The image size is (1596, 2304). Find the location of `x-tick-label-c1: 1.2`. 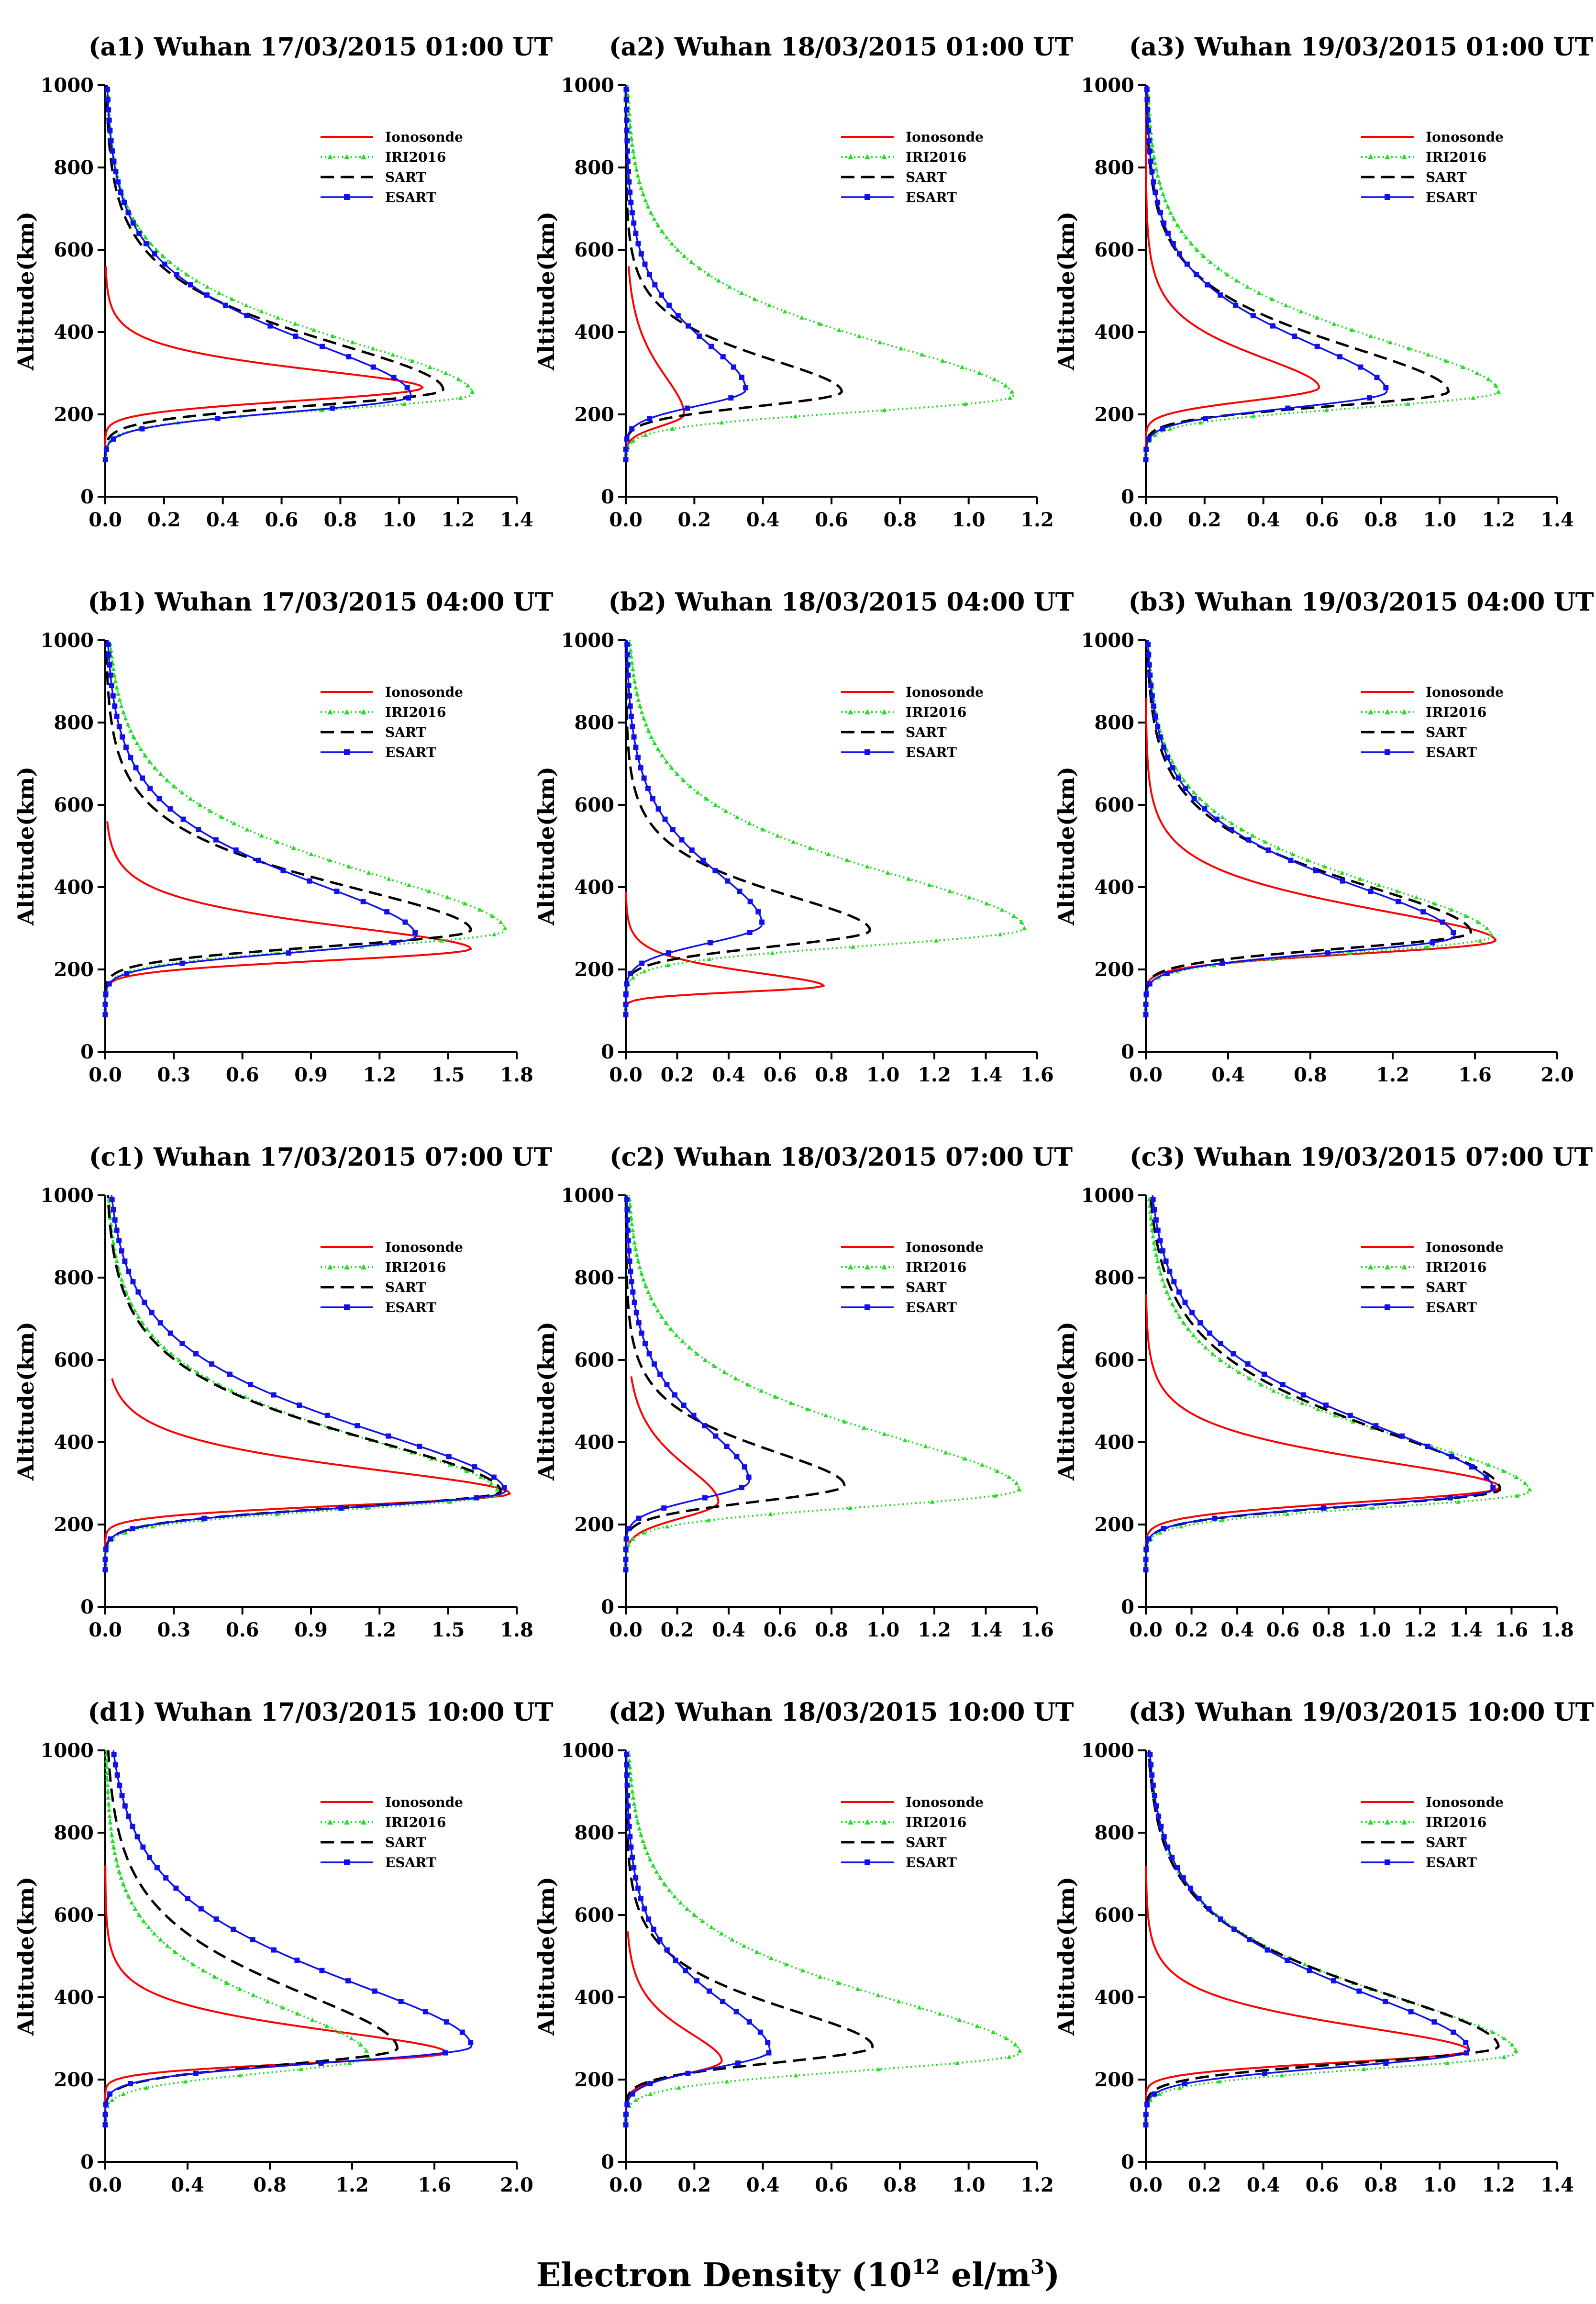

x-tick-label-c1: 1.2 is located at coordinates (380, 1630).